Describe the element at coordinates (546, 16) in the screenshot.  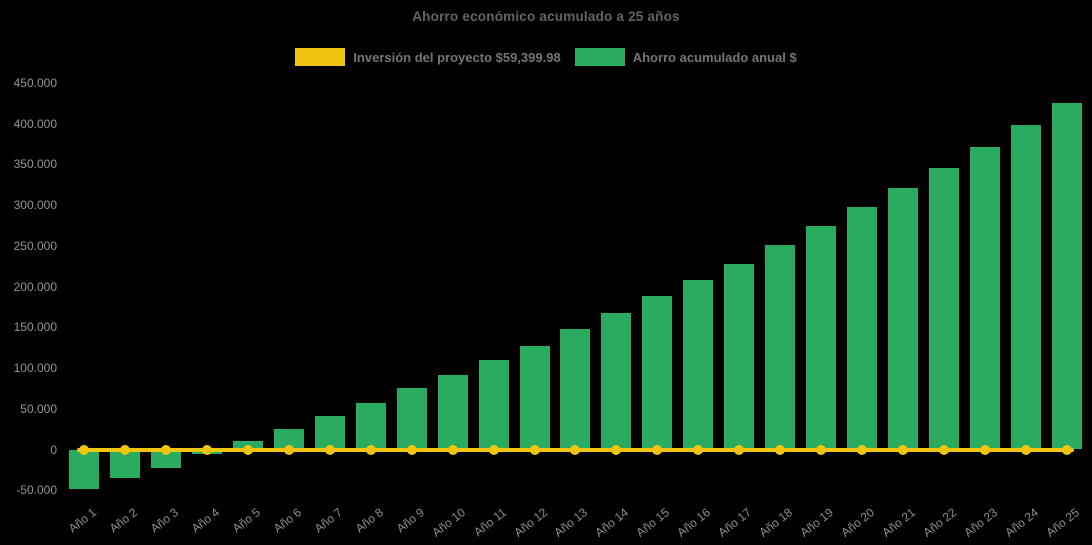
I see `chart-title: Ahorro económico acumulado a 25 años` at that location.